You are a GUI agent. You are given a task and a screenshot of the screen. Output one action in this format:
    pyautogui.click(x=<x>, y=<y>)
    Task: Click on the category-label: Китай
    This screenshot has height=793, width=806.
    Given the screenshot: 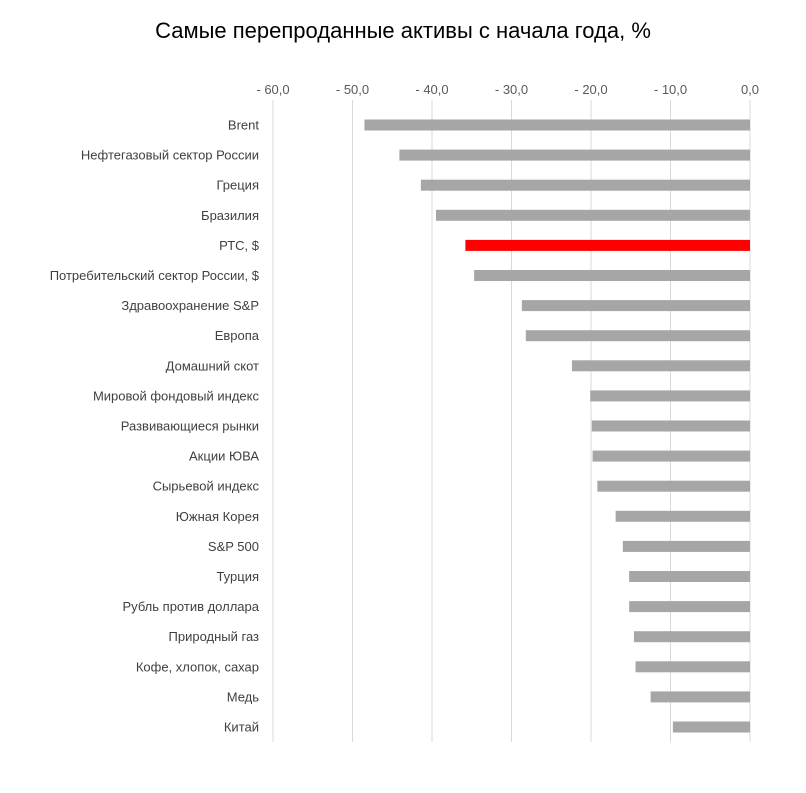 What is the action you would take?
    pyautogui.click(x=241, y=727)
    